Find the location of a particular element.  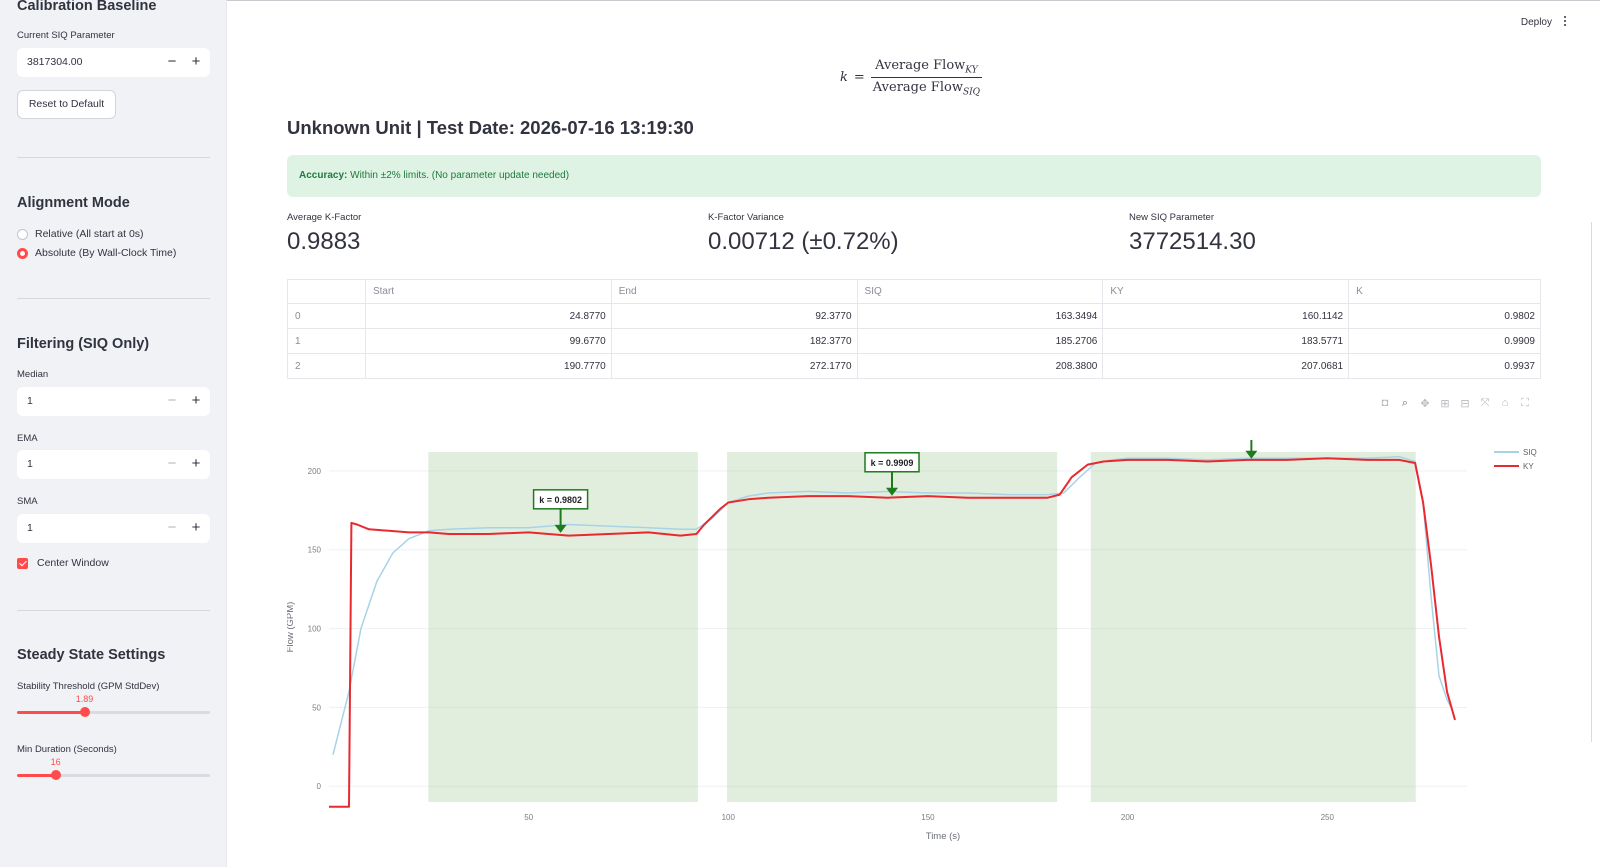

zoom-in-icon: ⊞ is located at coordinates (1445, 404).